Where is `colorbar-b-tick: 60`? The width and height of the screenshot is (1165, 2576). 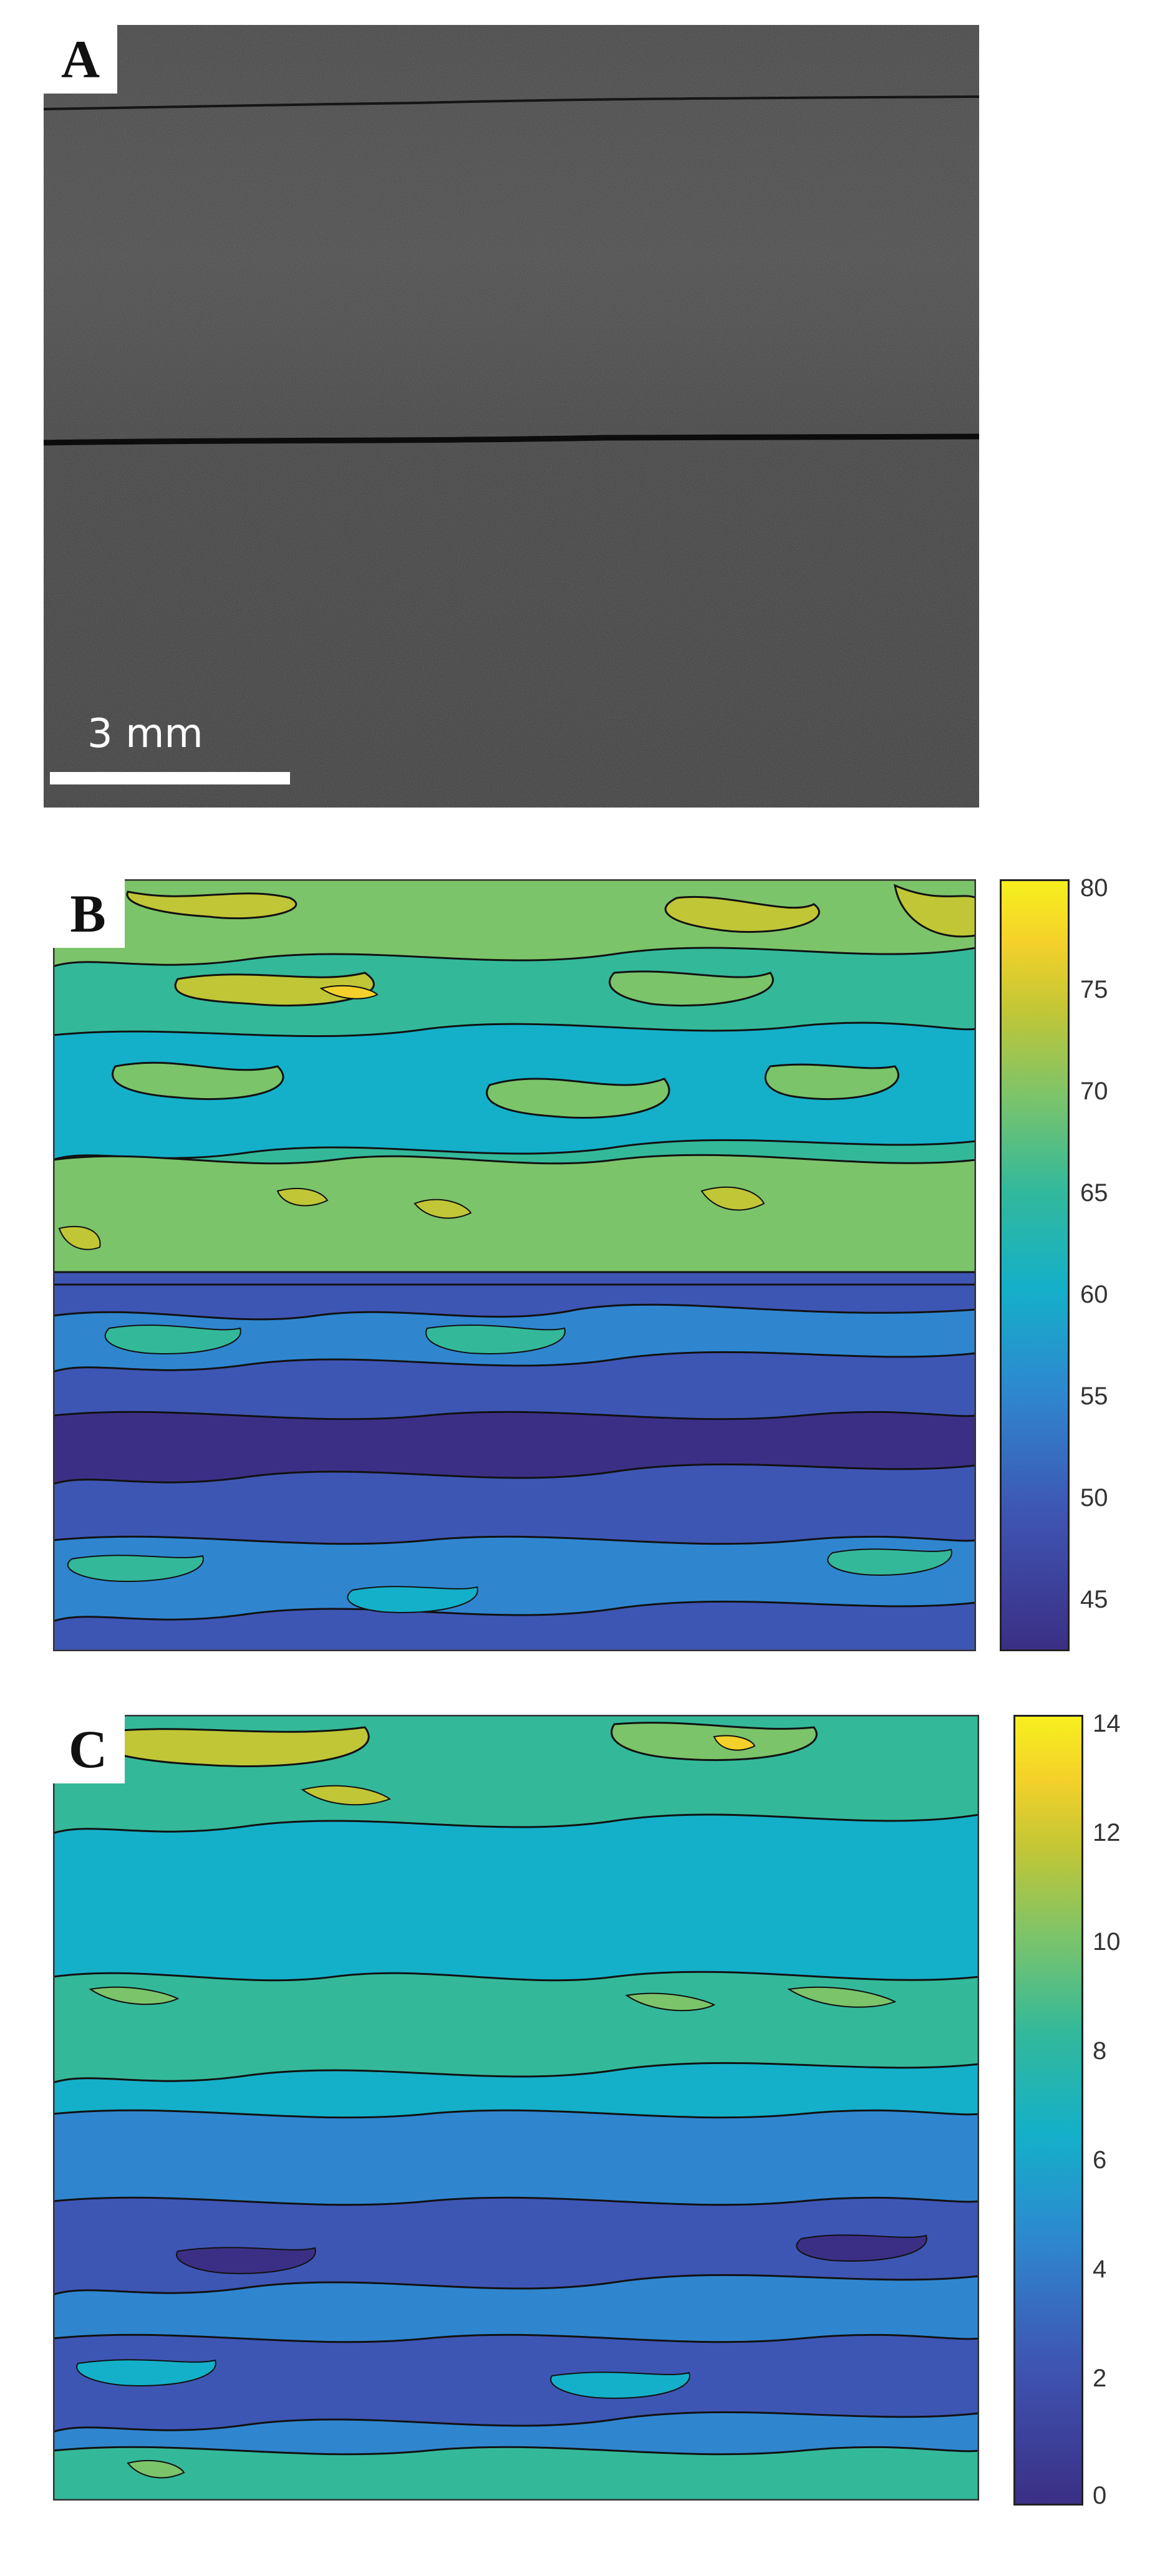 colorbar-b-tick: 60 is located at coordinates (1094, 1294).